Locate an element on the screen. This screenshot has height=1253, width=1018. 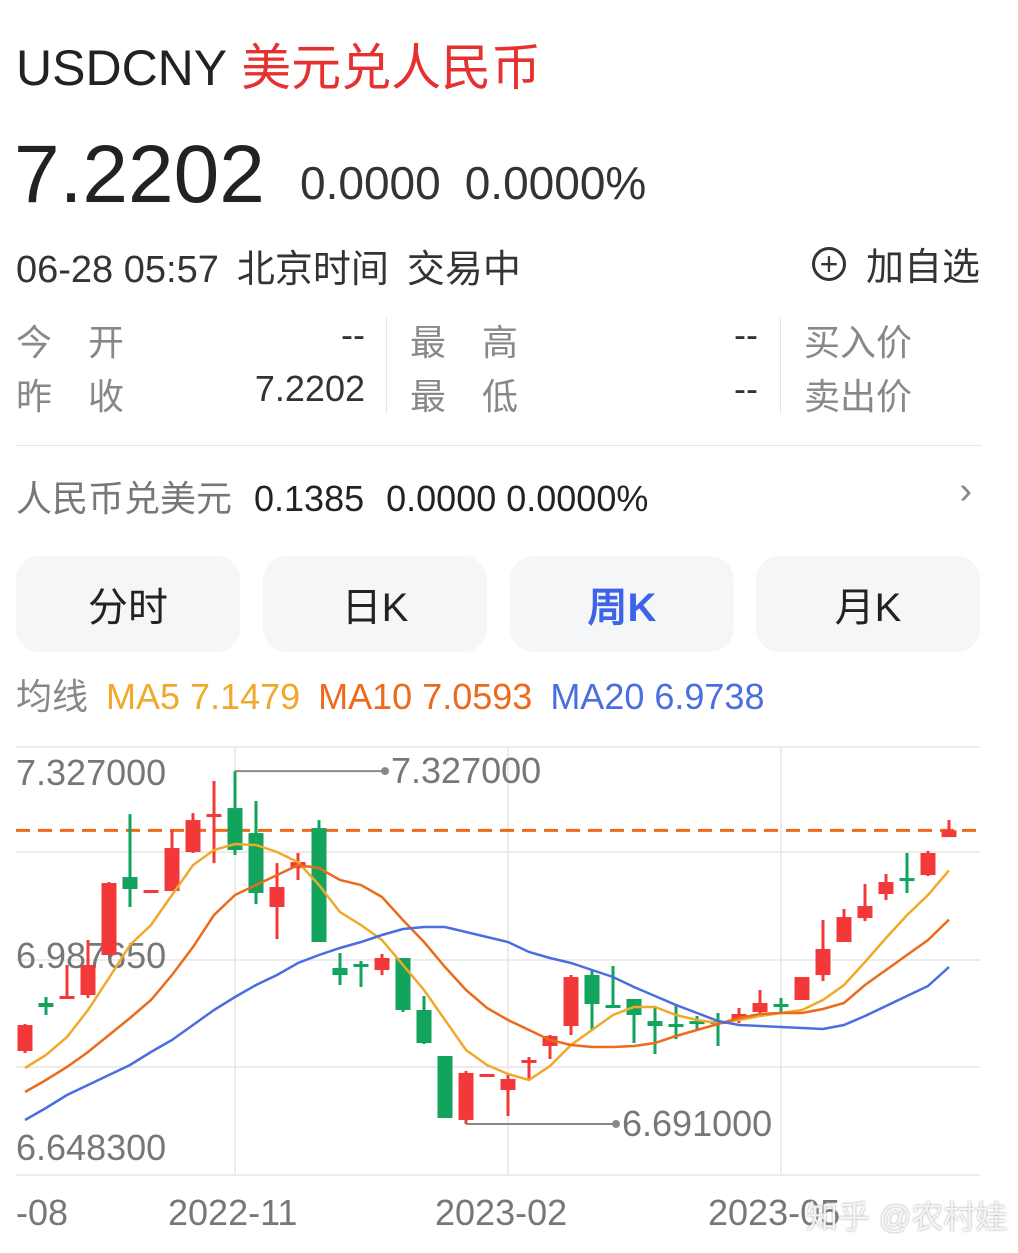
x-tick-label: 2023-05 is located at coordinates (774, 1212).